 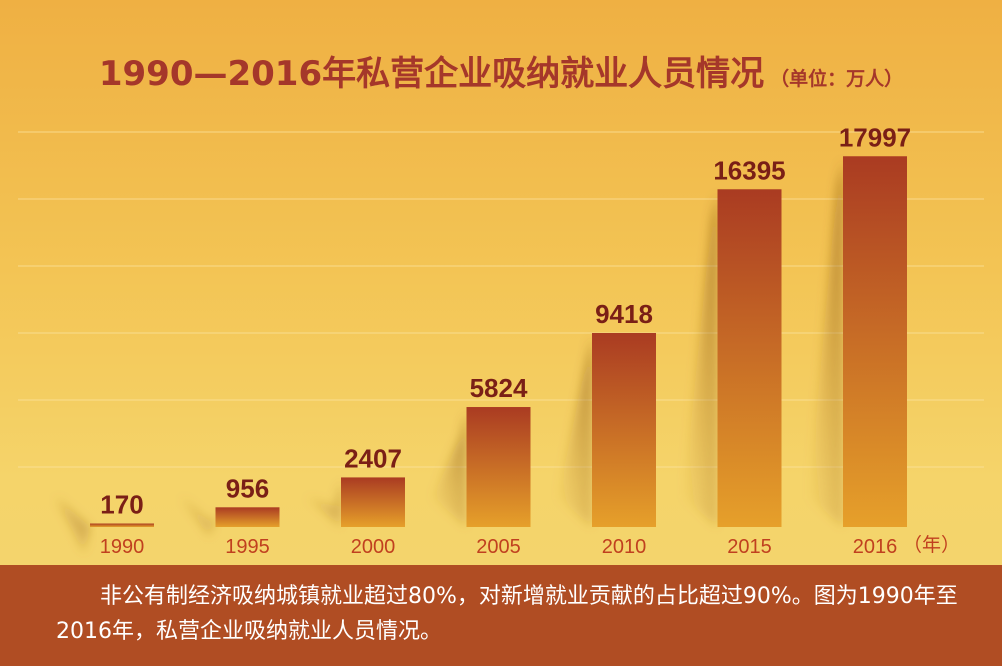 What do you see at coordinates (247, 488) in the screenshot?
I see `value-label-1995: 956` at bounding box center [247, 488].